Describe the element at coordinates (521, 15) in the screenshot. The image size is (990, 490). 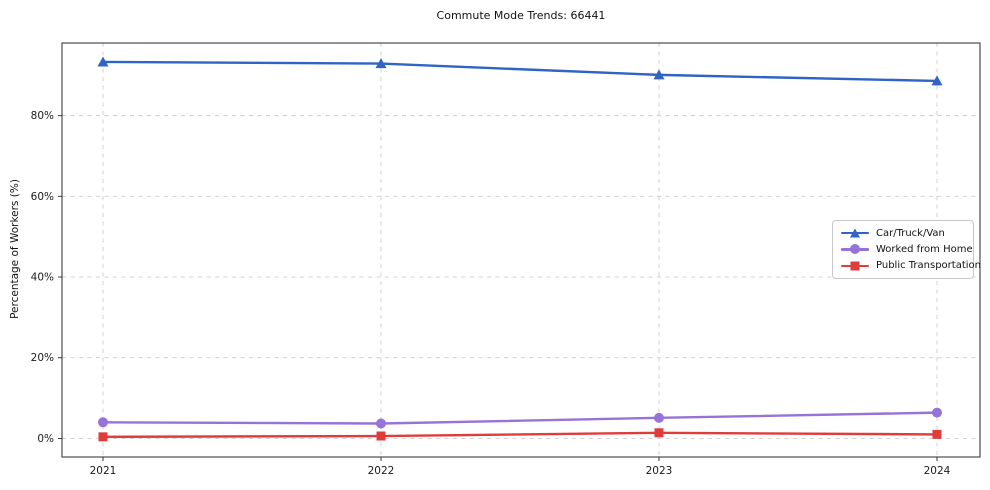
I see `chart-title: Commute Mode Trends: 66441` at that location.